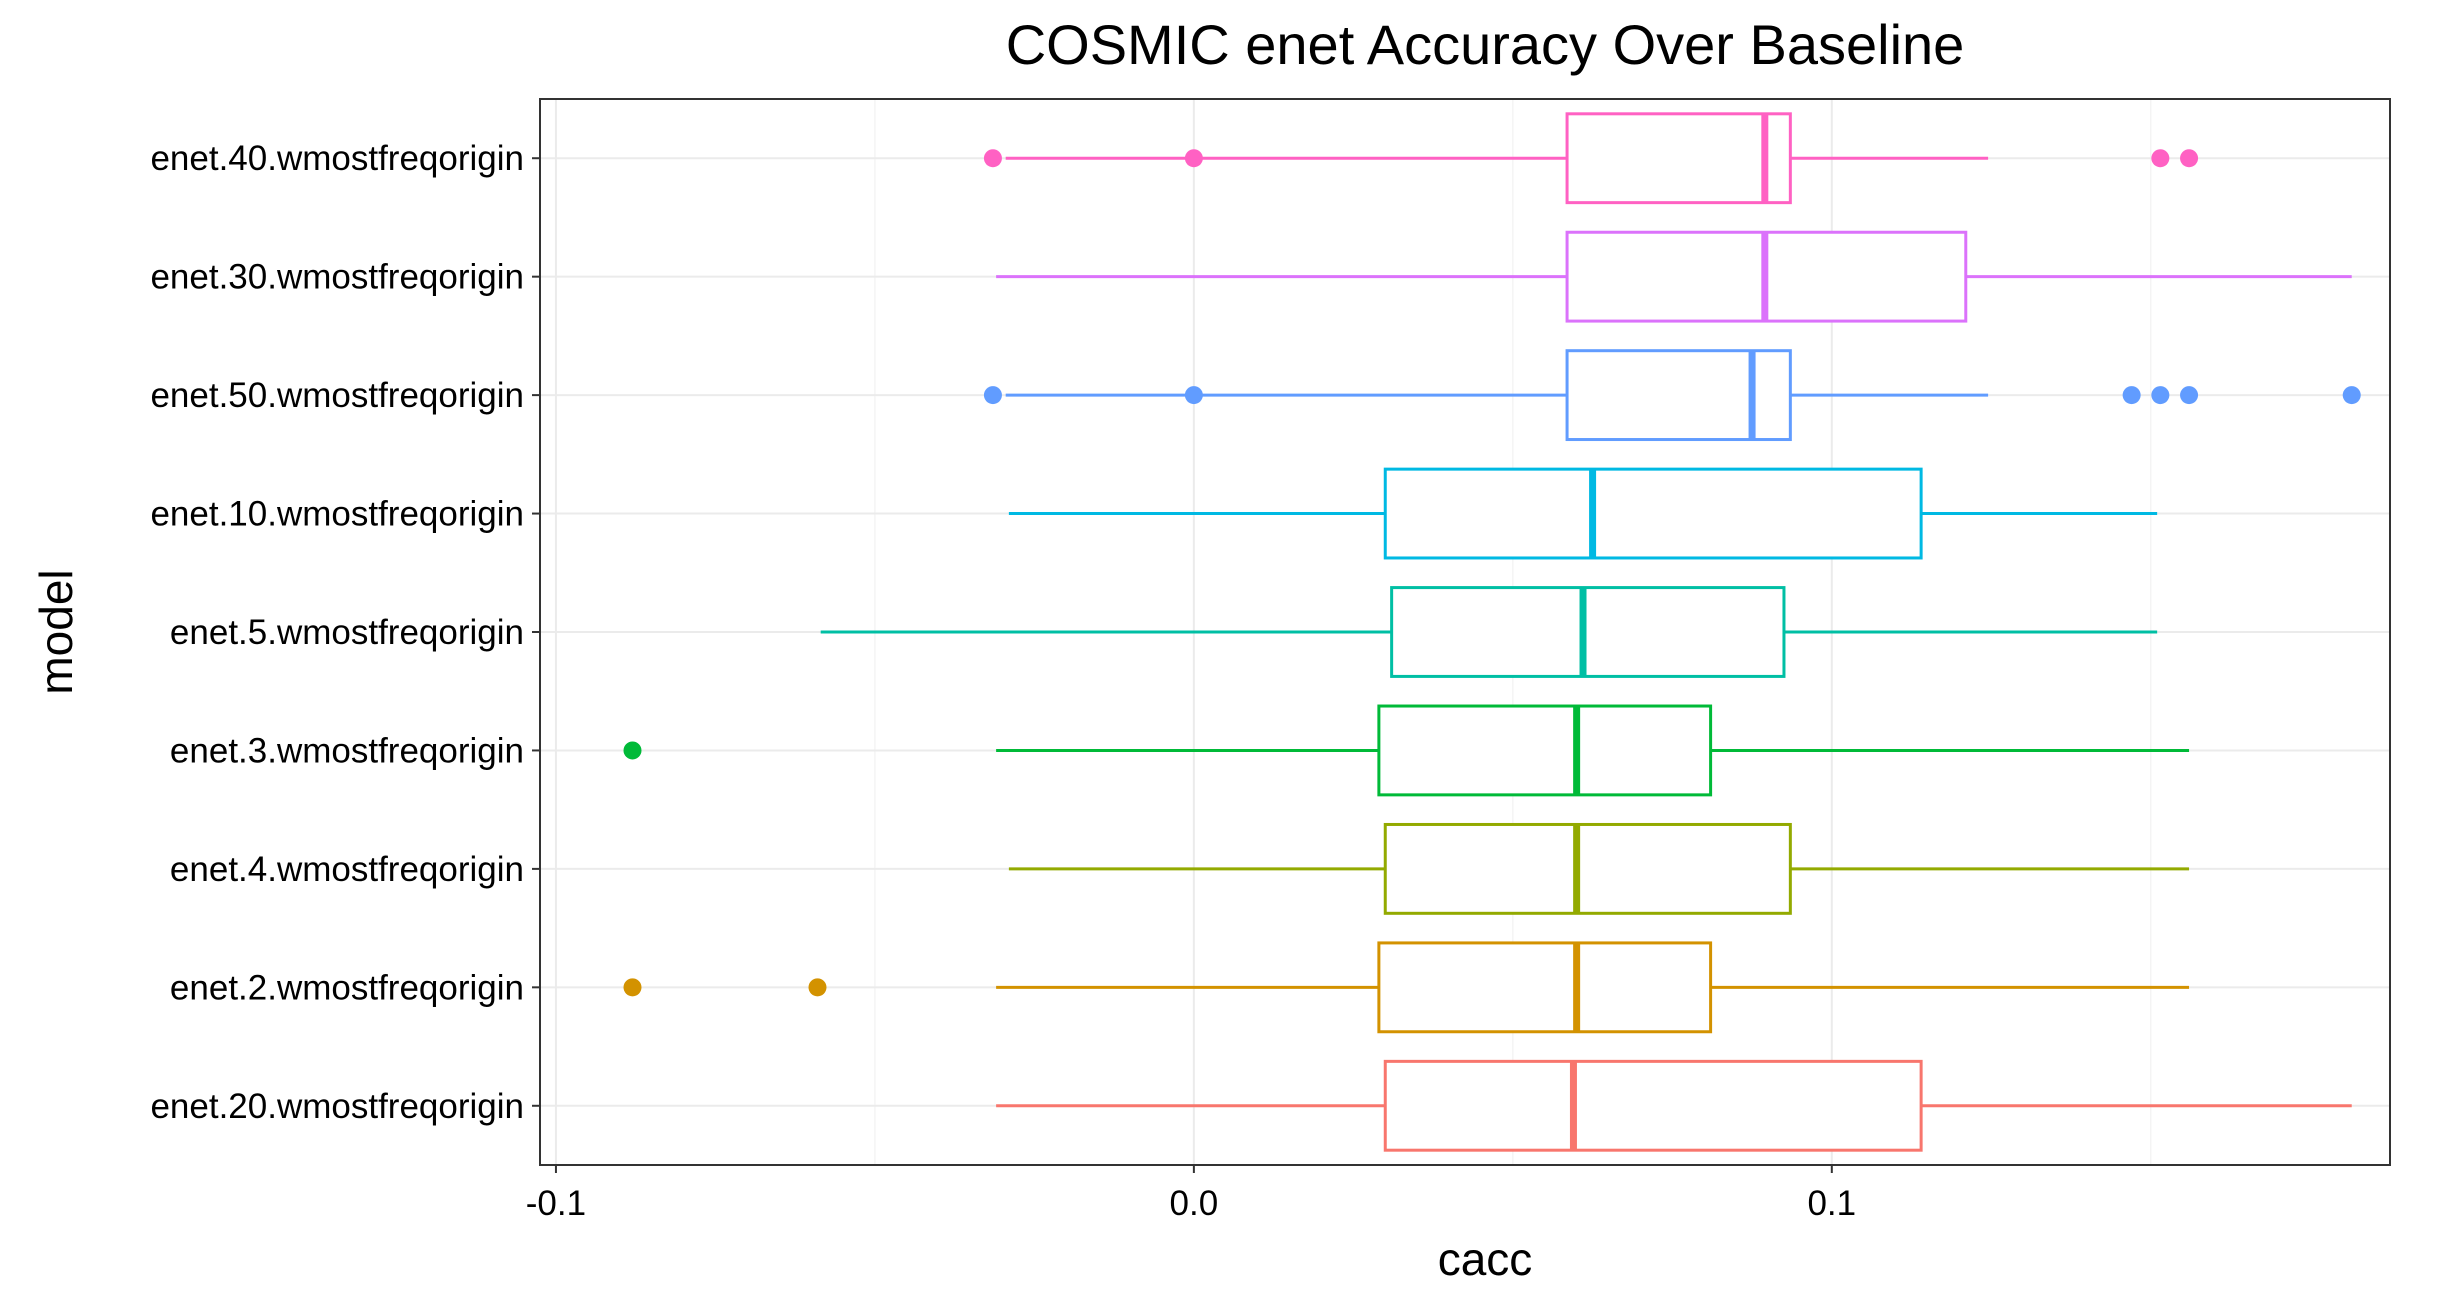 This screenshot has height=1313, width=2450. Describe the element at coordinates (337, 395) in the screenshot. I see `y-tick-label: enet.50.wmostfreqorigin` at that location.